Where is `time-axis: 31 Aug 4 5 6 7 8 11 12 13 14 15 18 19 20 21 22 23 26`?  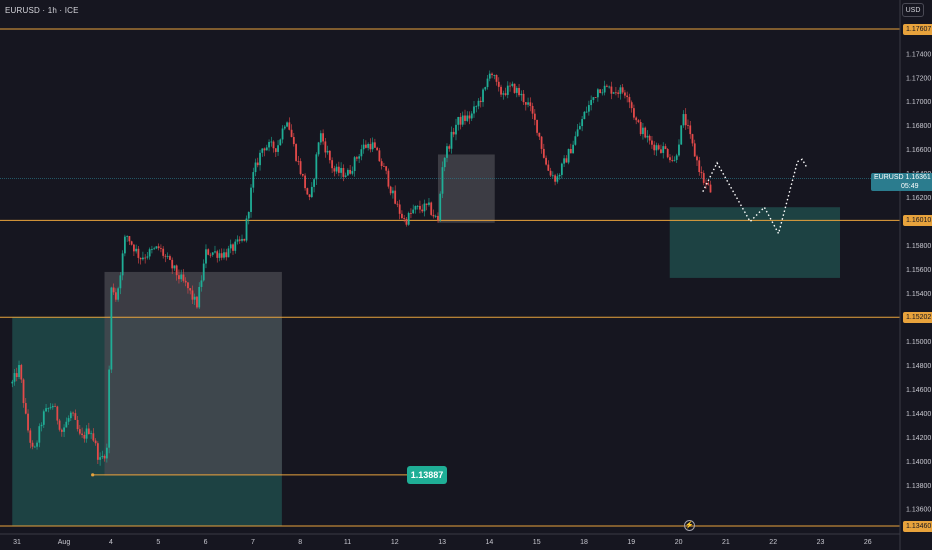
time-axis: 31 Aug 4 5 6 7 8 11 12 13 14 15 18 19 20 21 22 23 26 is located at coordinates (442, 542).